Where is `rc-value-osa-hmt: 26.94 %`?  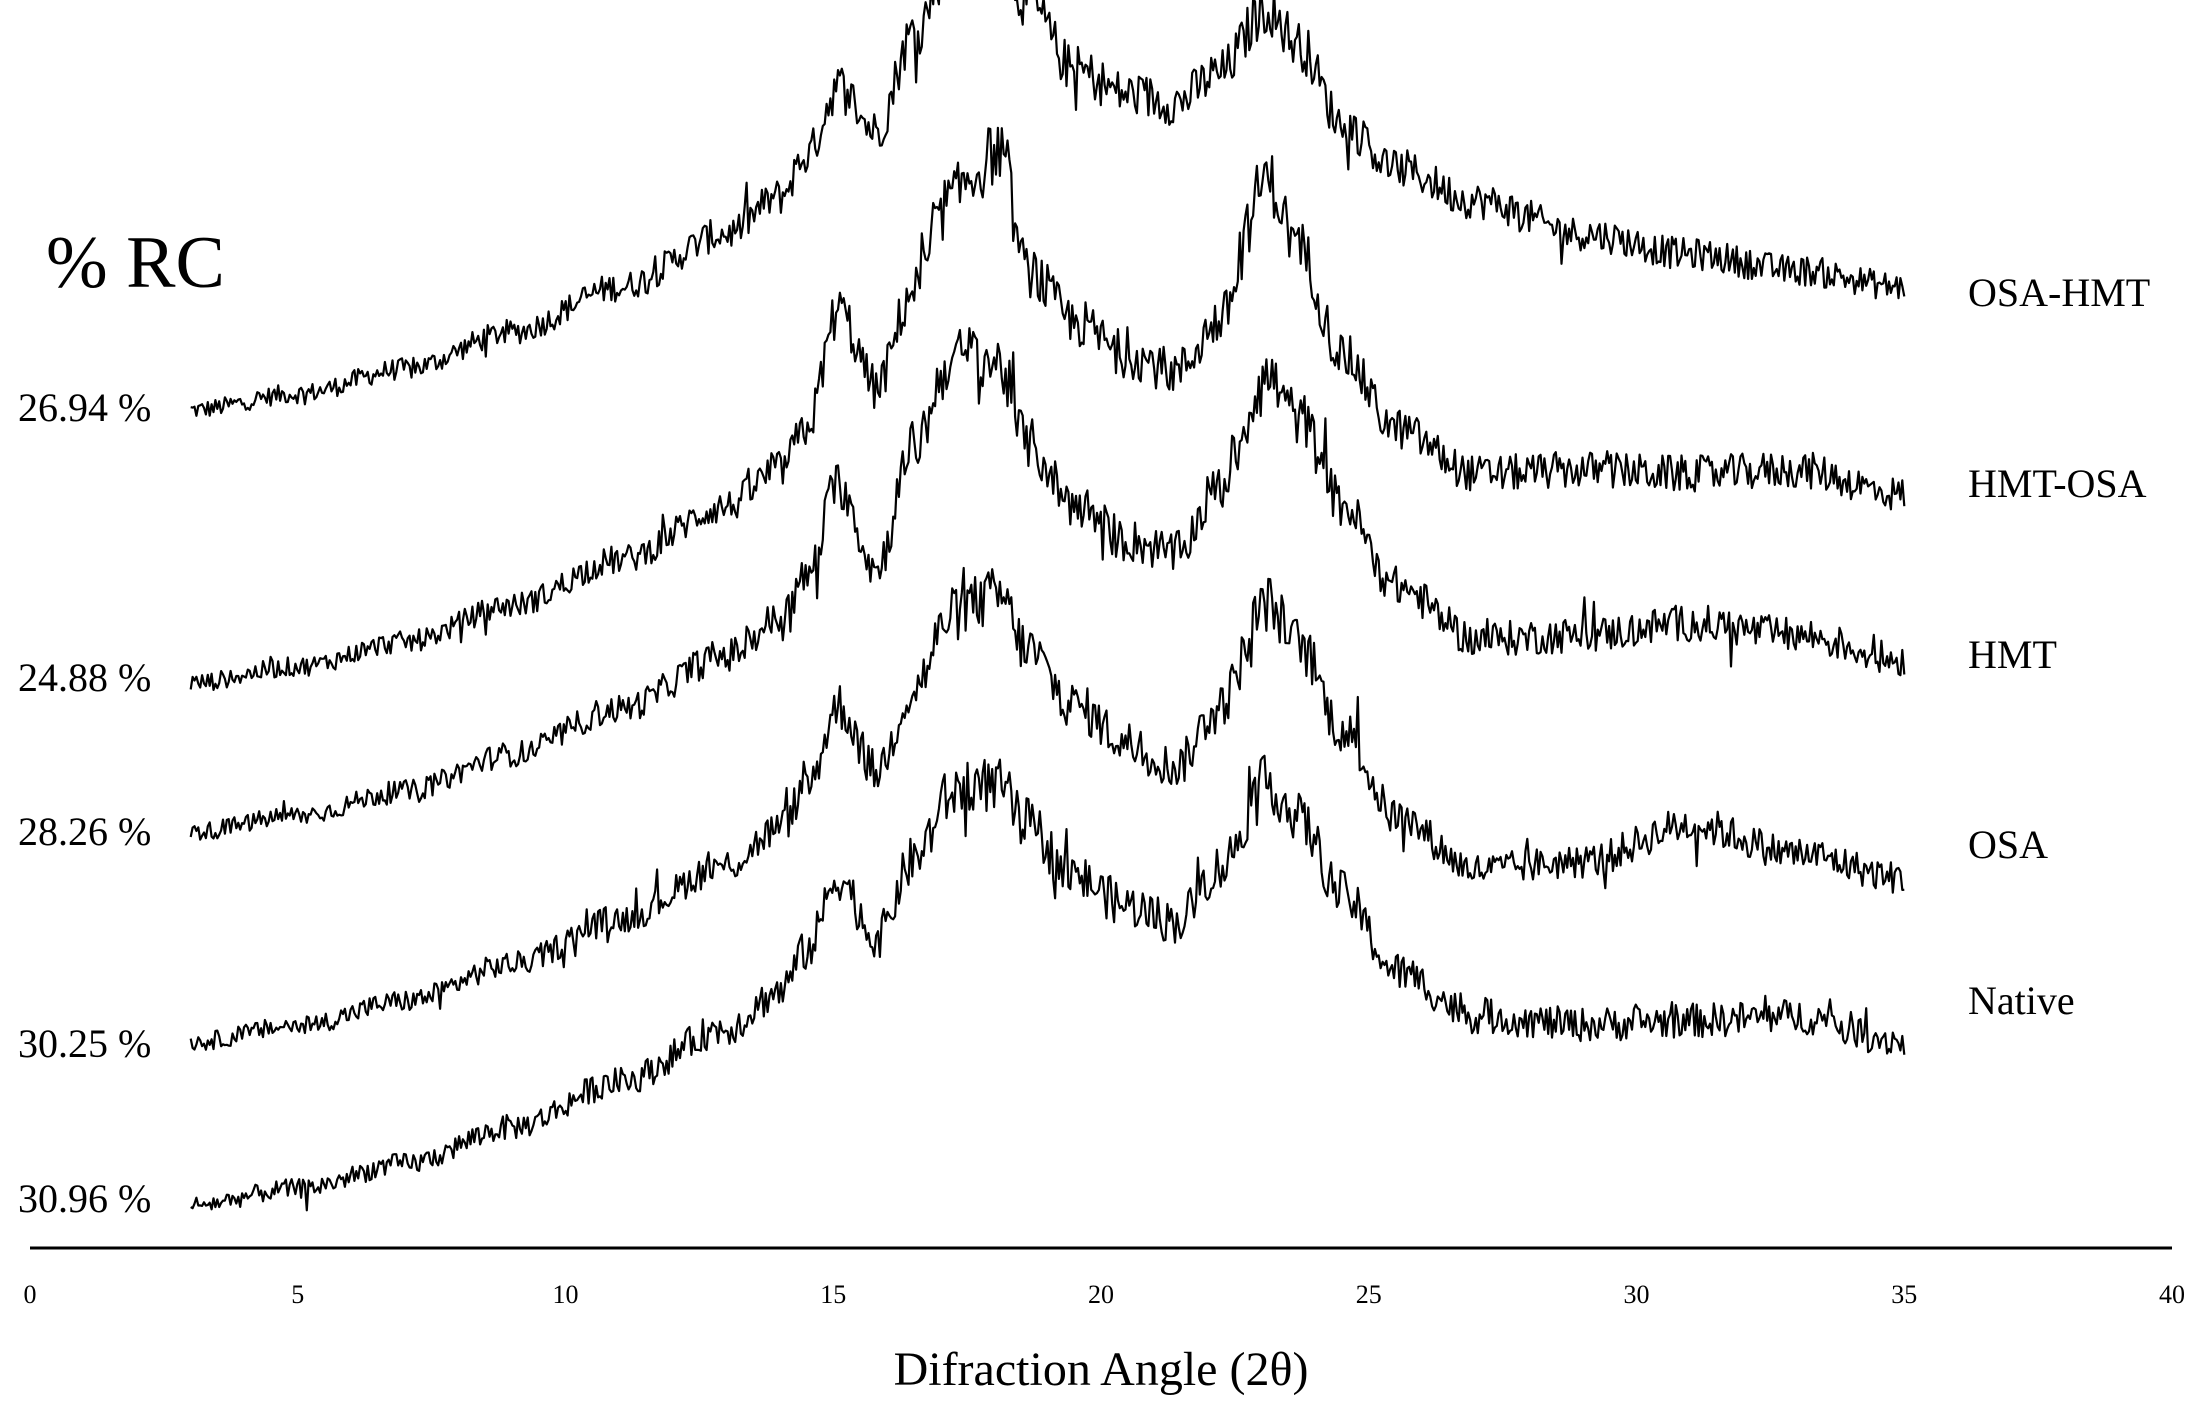
rc-value-osa-hmt: 26.94 % is located at coordinates (84, 407).